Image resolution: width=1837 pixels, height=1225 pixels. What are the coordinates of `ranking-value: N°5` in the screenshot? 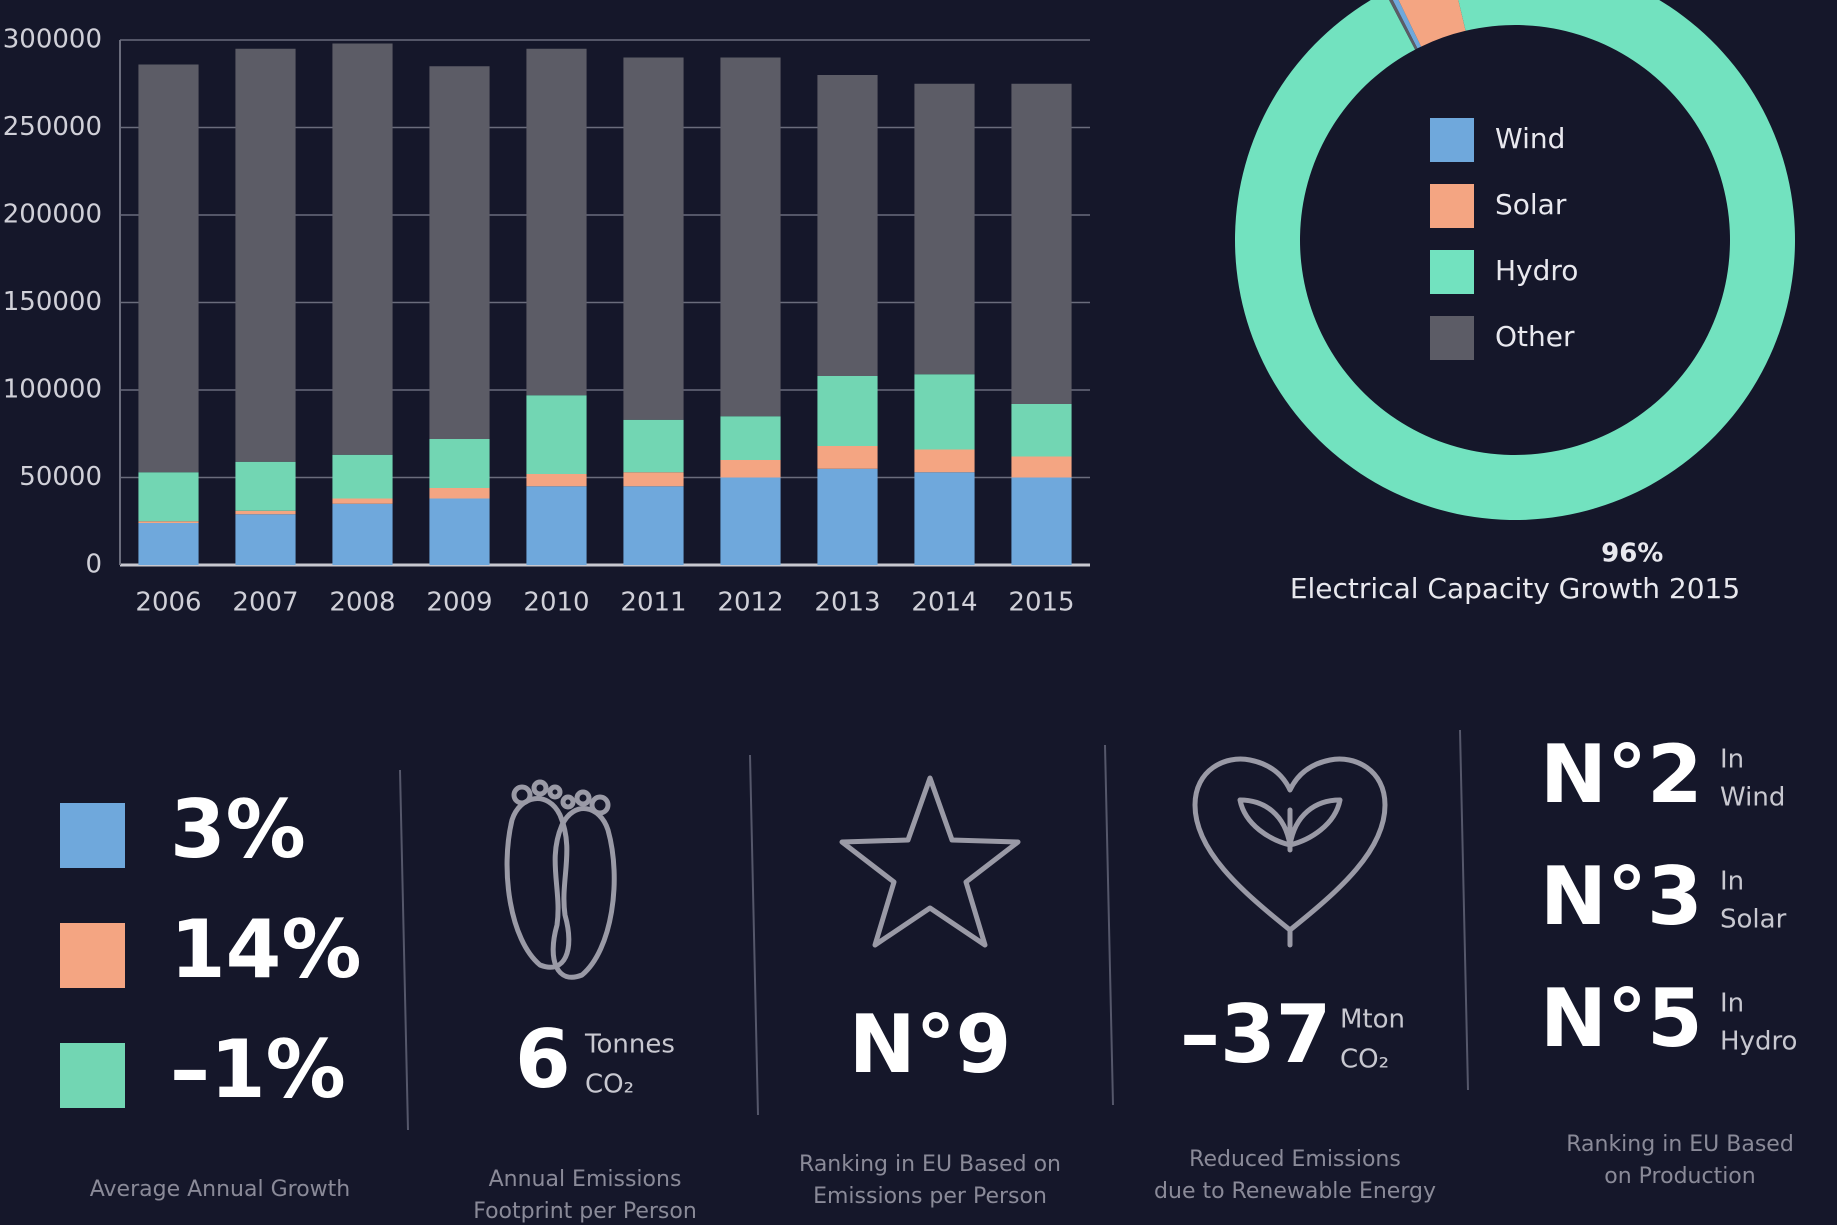 It's located at (1621, 1018).